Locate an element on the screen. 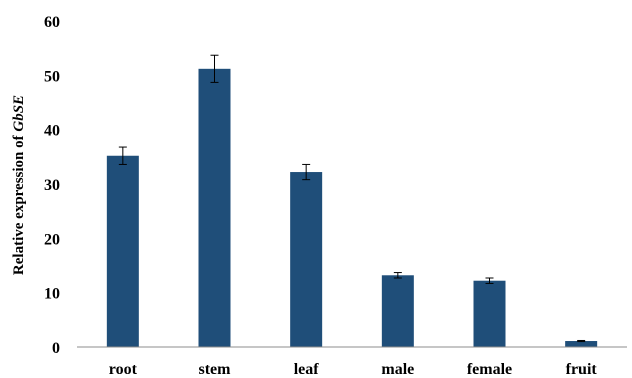 The width and height of the screenshot is (632, 378). x-tick-label: stem is located at coordinates (215, 369).